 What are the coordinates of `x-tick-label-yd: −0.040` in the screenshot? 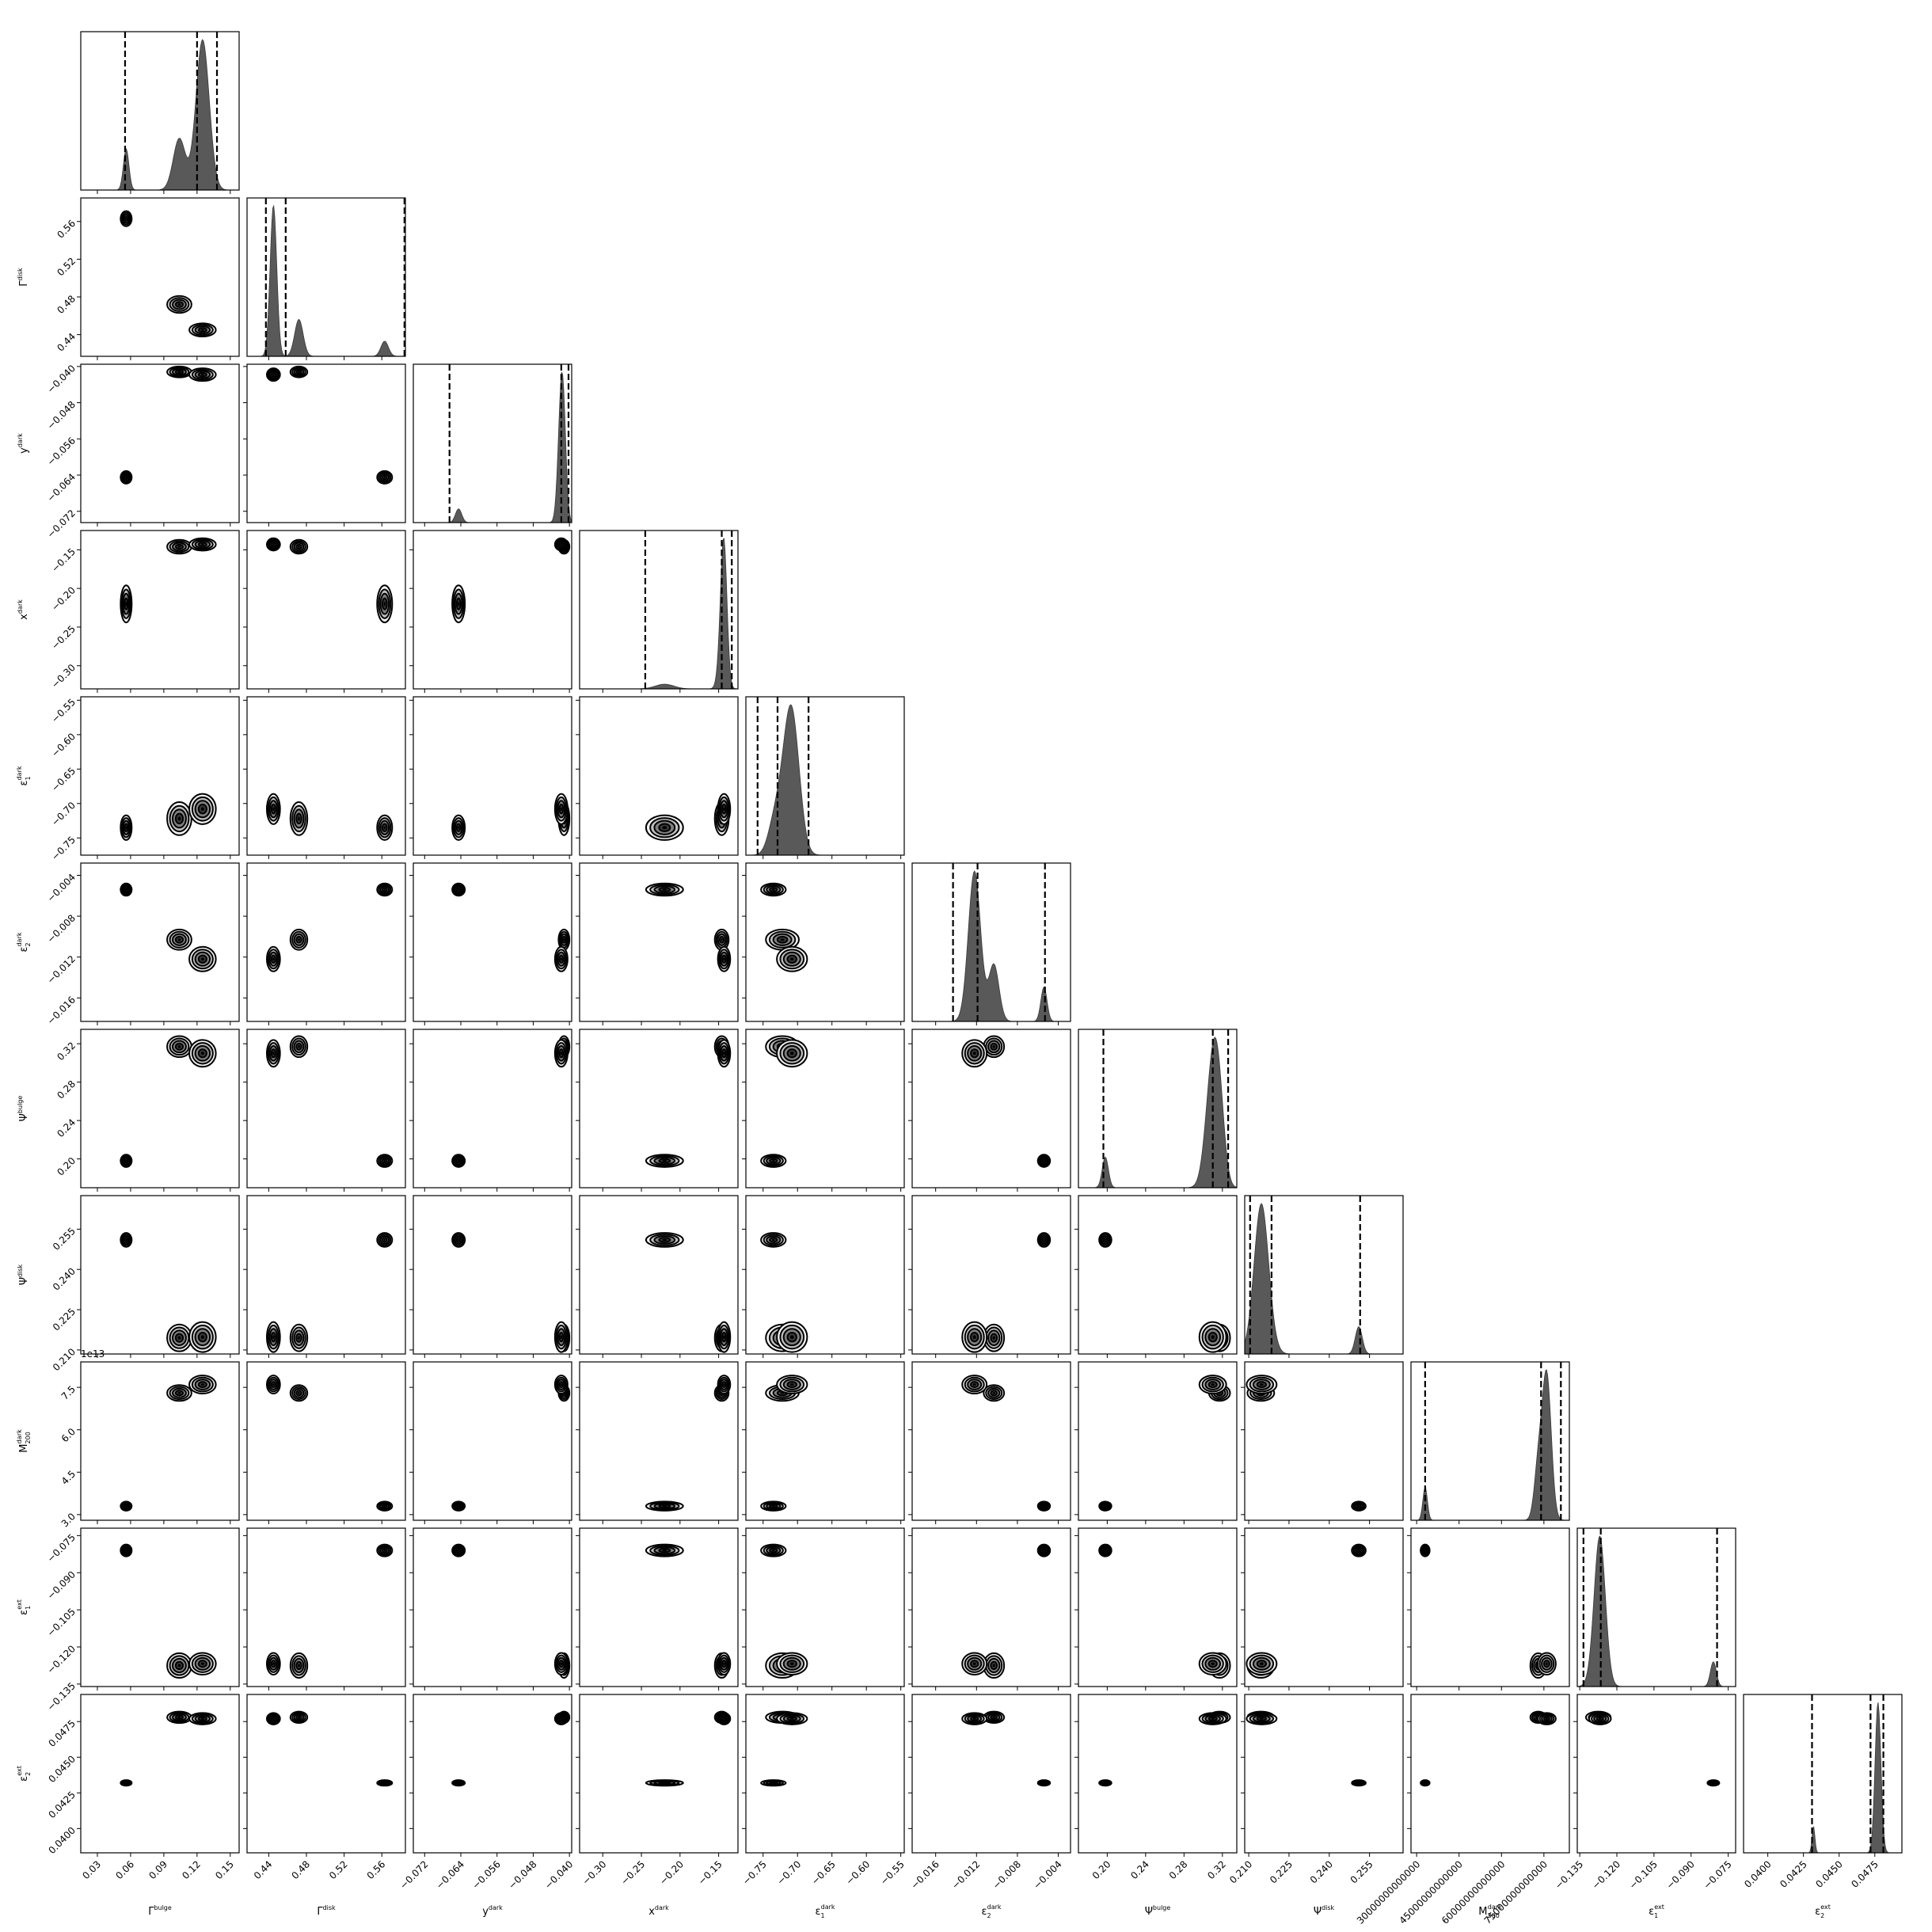 It's located at (558, 1875).